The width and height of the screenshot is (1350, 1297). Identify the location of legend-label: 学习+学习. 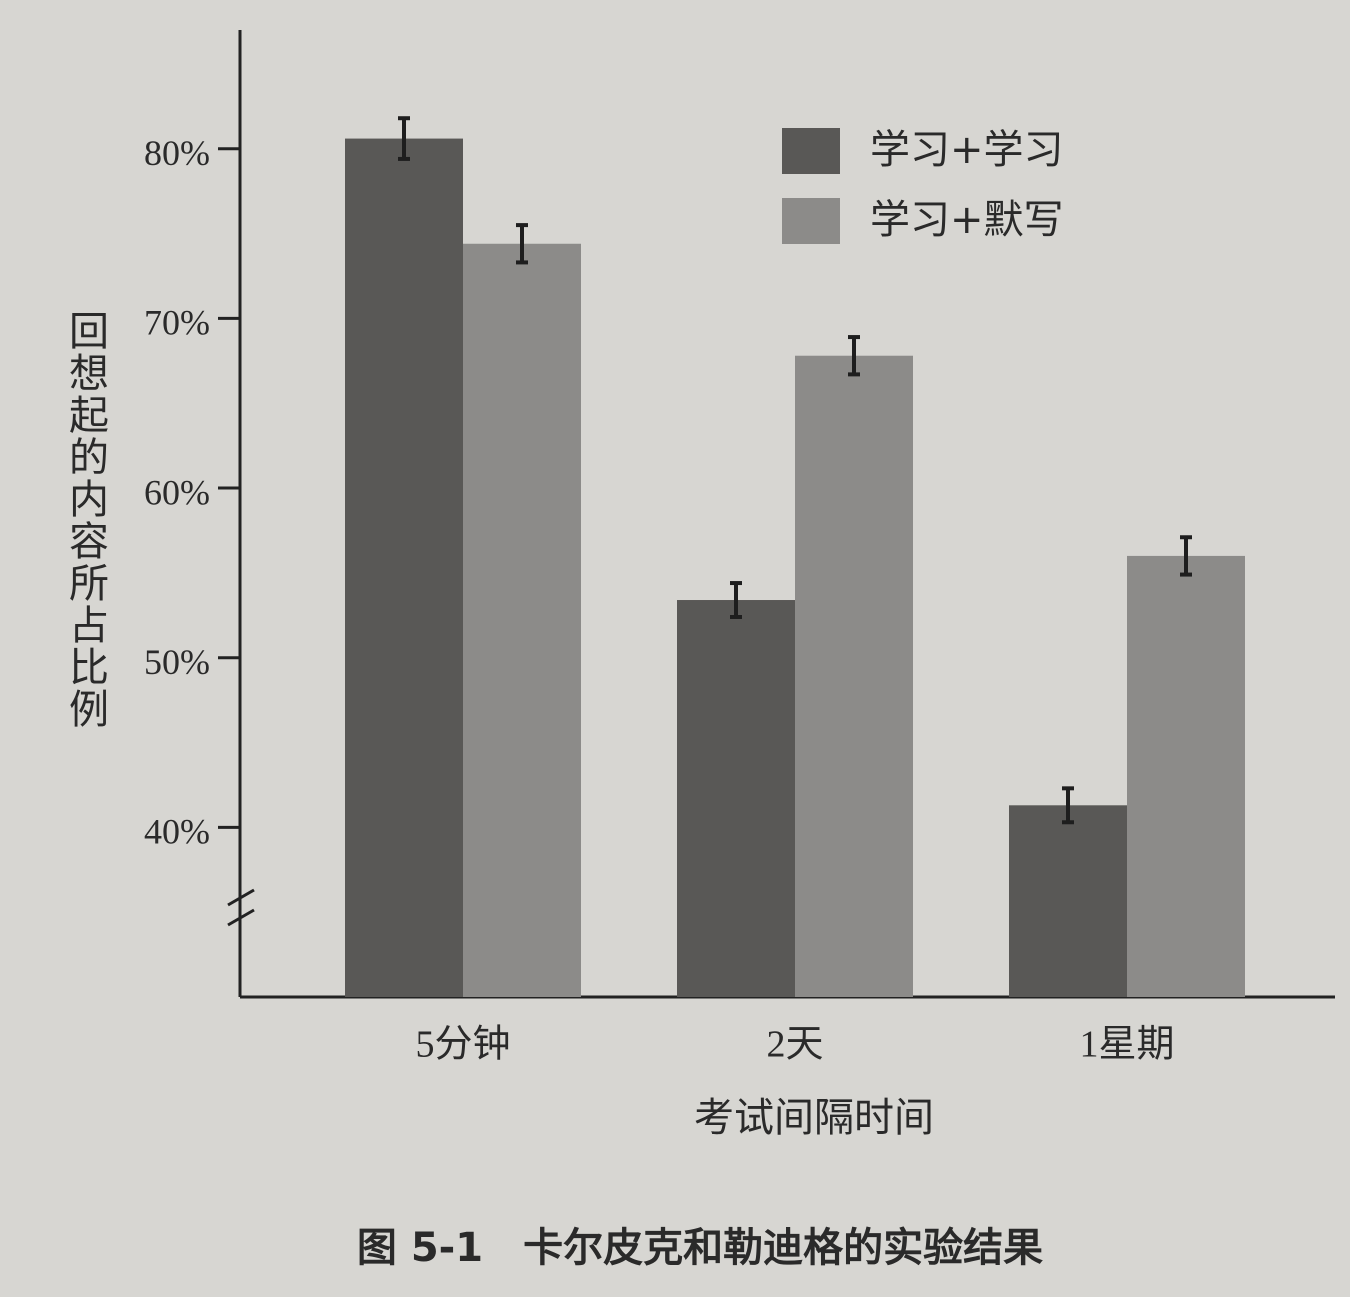
(967, 150).